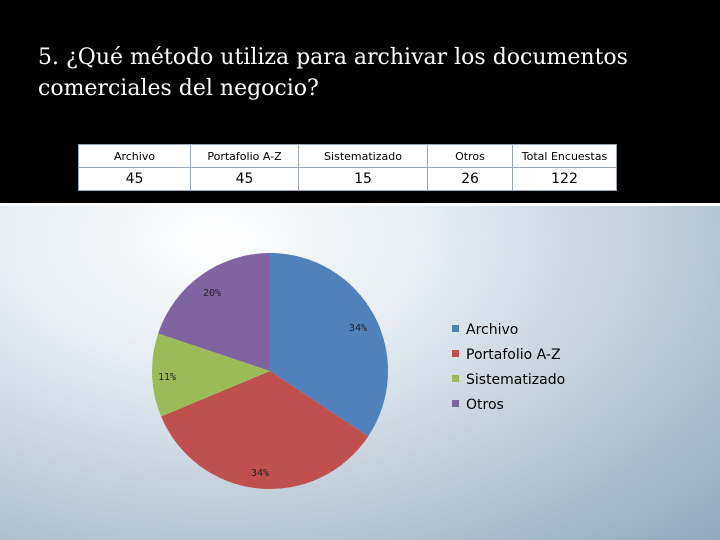 This screenshot has height=540, width=720. Describe the element at coordinates (485, 405) in the screenshot. I see `legend-entry: Otros` at that location.